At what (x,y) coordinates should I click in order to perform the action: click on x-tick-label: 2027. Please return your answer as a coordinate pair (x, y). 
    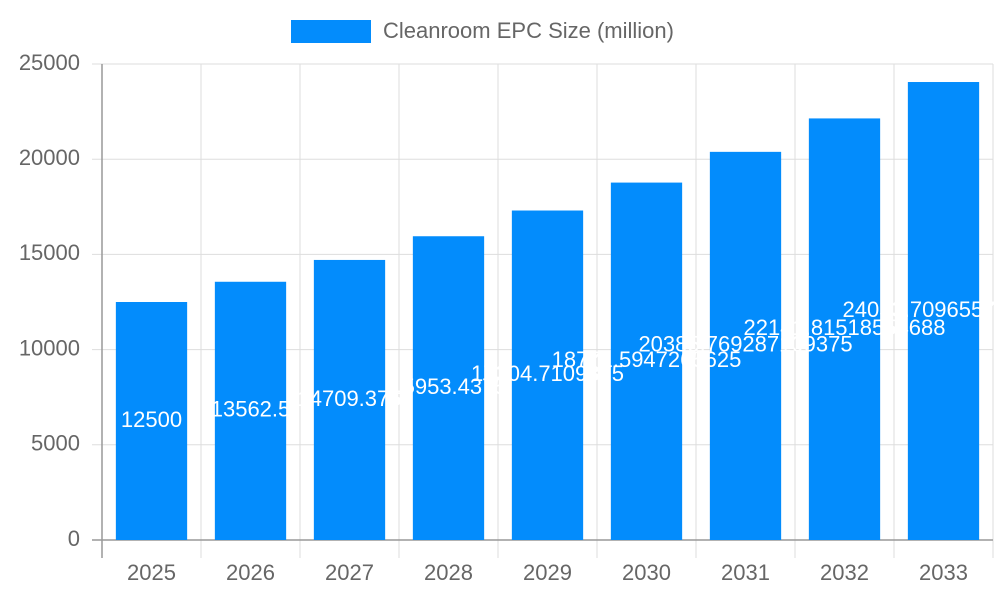
    Looking at the image, I should click on (349, 572).